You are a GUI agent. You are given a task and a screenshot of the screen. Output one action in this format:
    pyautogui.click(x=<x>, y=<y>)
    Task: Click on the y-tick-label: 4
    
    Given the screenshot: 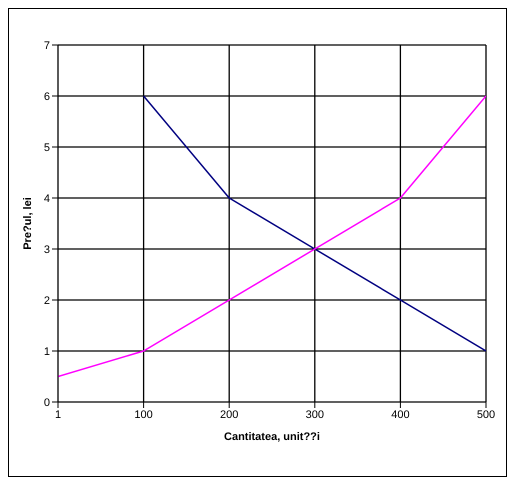 What is the action you would take?
    pyautogui.click(x=47, y=198)
    